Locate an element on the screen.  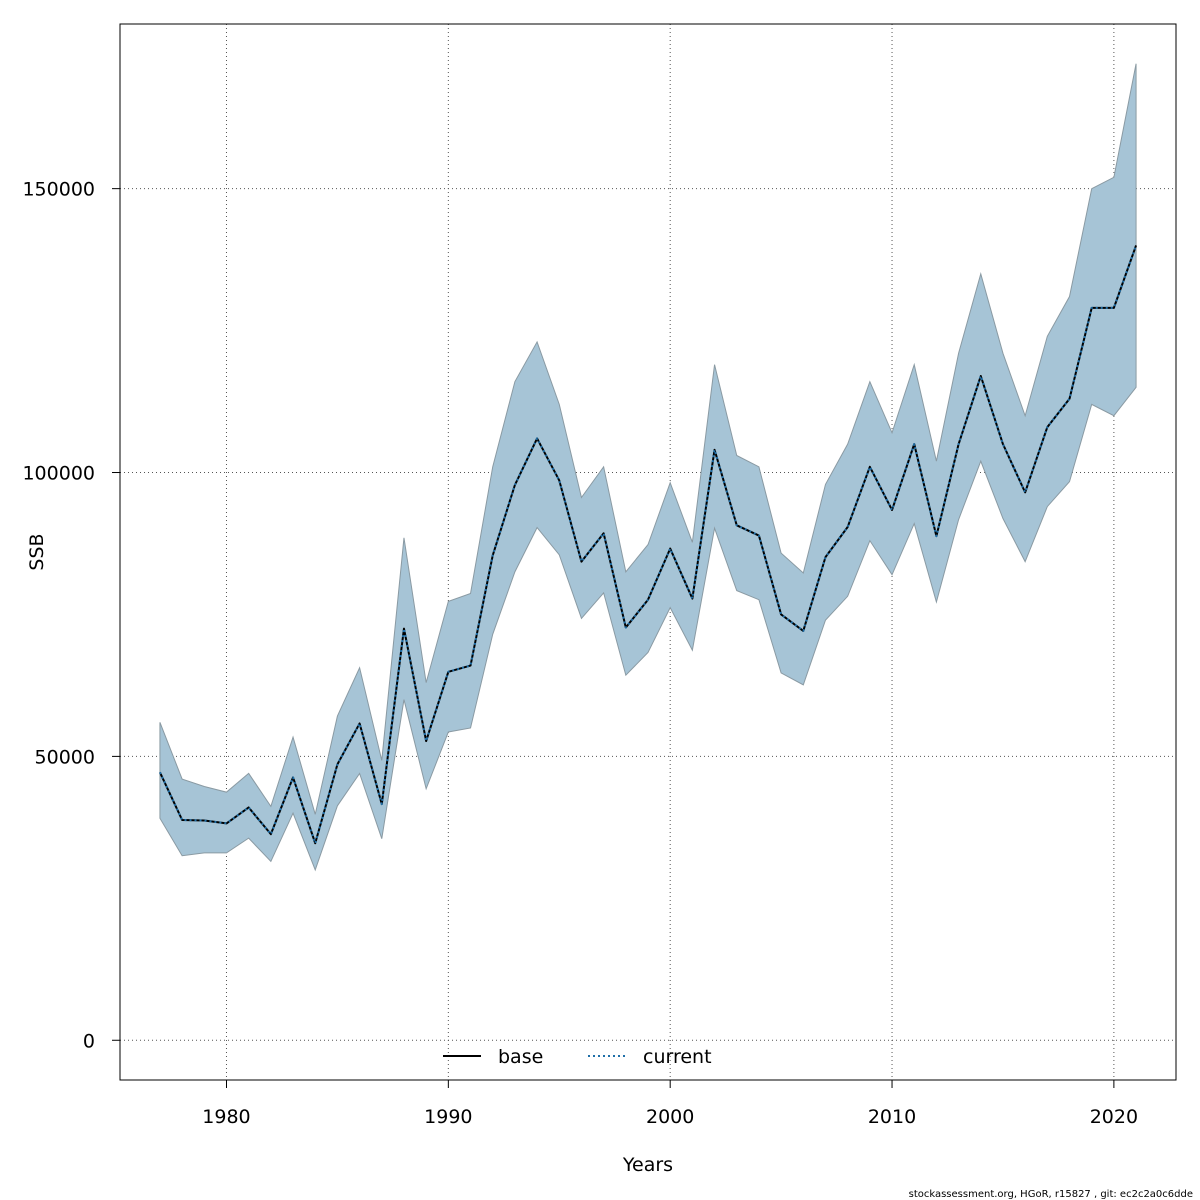
y-axis: 0 50000 100000 150000 is located at coordinates (71, 615).